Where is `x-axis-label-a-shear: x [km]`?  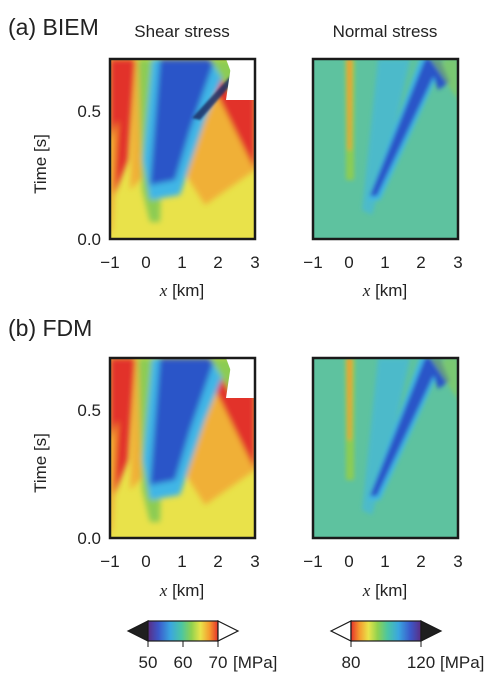
x-axis-label-a-shear: x [km] is located at coordinates (181, 290).